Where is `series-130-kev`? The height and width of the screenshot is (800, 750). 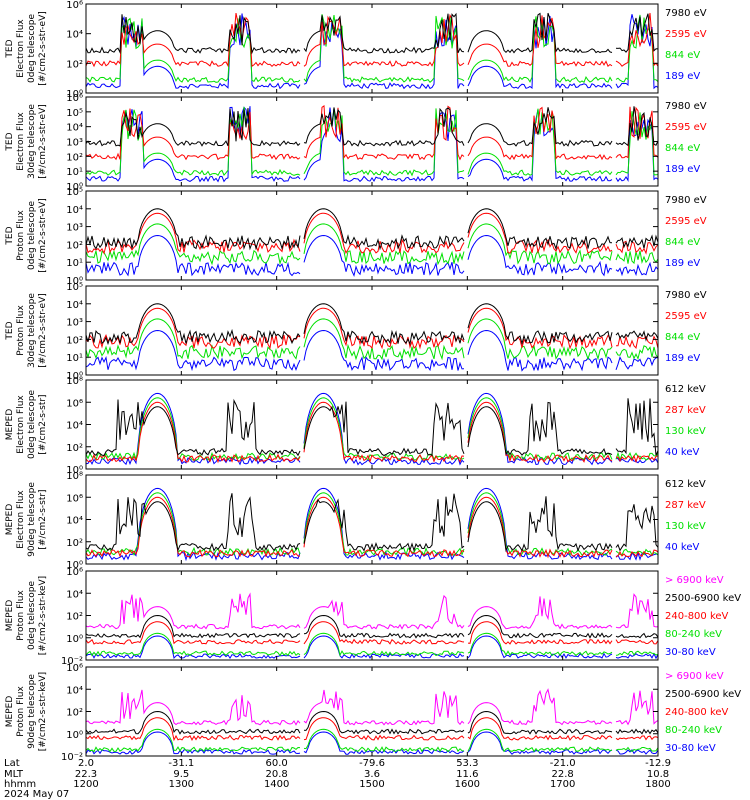 series-130-kev is located at coordinates (372, 524).